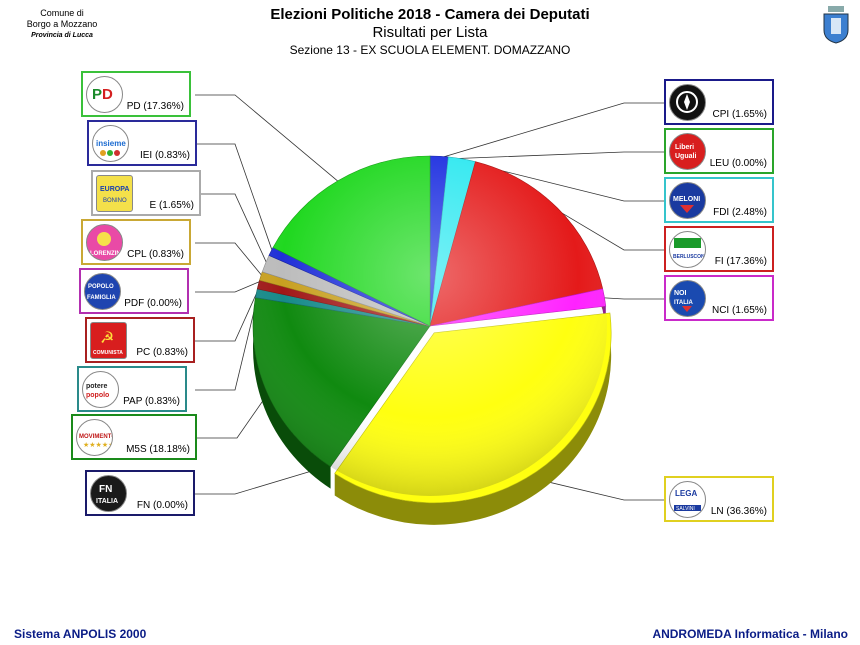 The width and height of the screenshot is (860, 645). What do you see at coordinates (80, 634) in the screenshot?
I see `footer-system: Sistema ANPOLIS 2000` at bounding box center [80, 634].